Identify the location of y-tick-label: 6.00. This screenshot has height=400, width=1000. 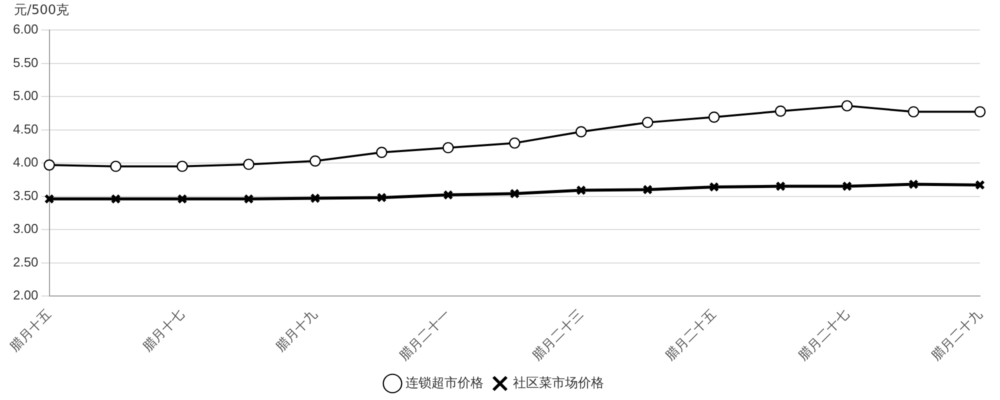
(25, 29).